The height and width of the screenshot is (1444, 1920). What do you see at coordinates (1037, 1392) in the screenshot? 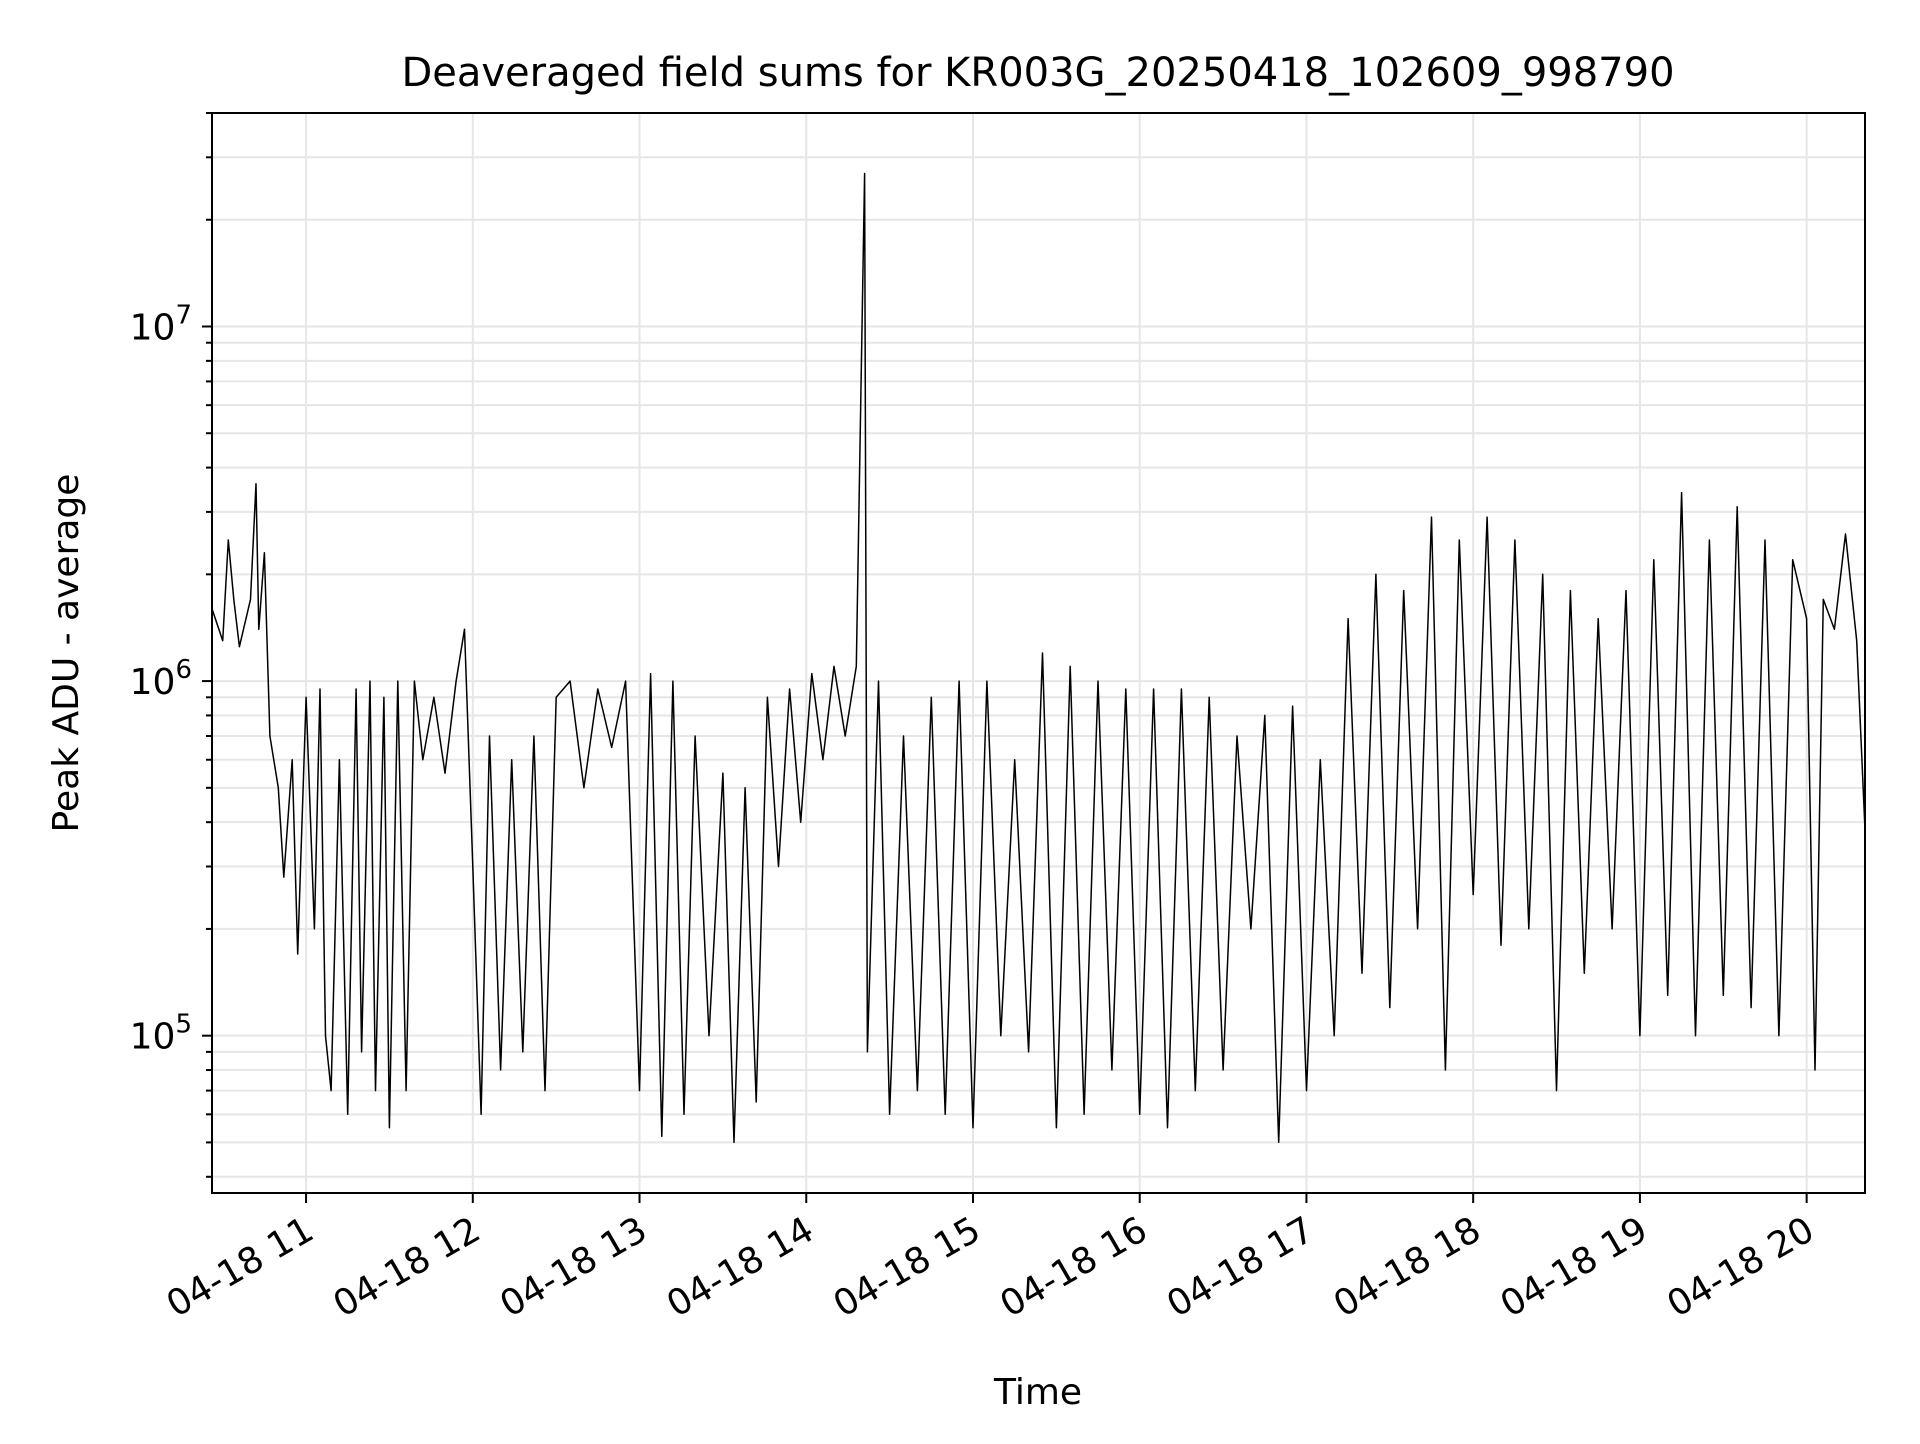
I see `x-axis-label: Time` at bounding box center [1037, 1392].